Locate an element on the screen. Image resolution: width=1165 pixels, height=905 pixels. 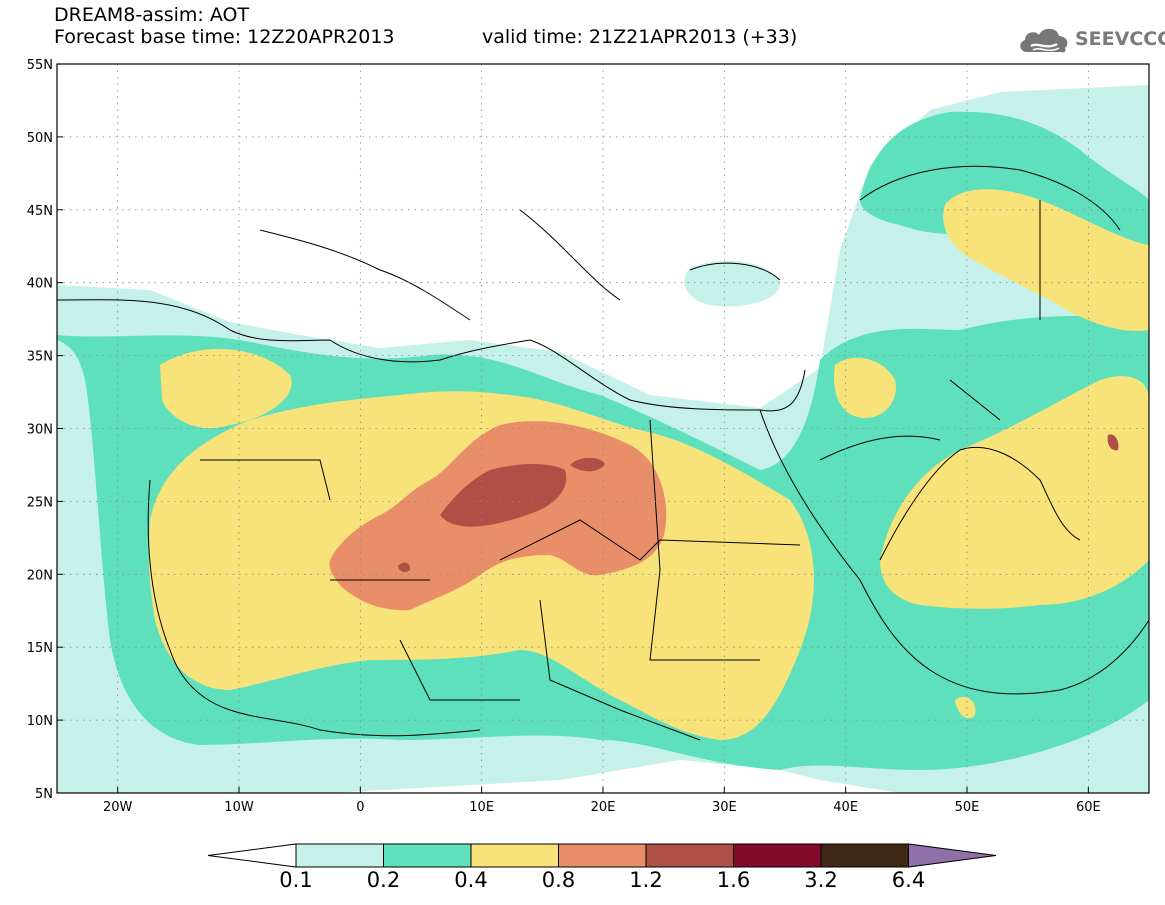
lat-label: 50N is located at coordinates (40, 138).